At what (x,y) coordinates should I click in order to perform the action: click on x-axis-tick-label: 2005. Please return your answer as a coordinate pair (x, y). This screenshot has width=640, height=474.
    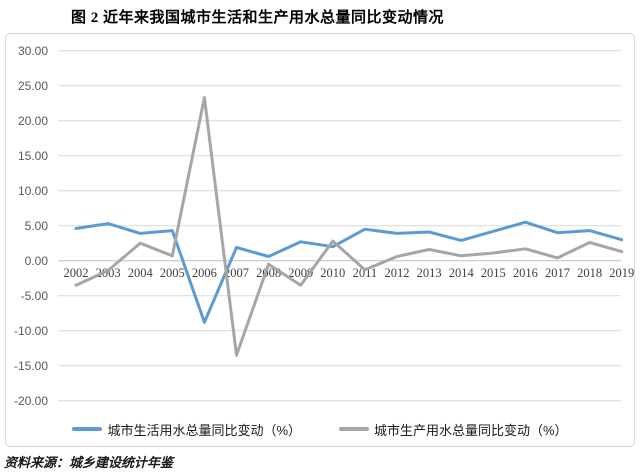
    Looking at the image, I should click on (172, 273).